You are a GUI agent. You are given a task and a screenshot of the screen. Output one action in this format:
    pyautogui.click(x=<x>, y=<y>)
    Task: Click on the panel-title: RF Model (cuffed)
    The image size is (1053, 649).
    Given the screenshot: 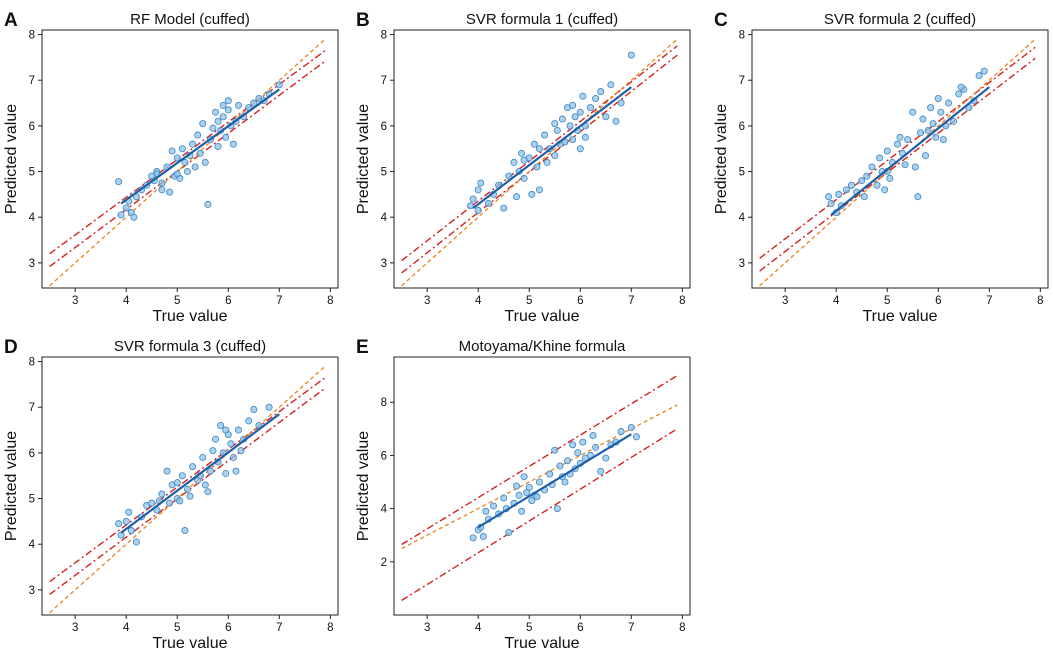 What is the action you would take?
    pyautogui.click(x=190, y=19)
    